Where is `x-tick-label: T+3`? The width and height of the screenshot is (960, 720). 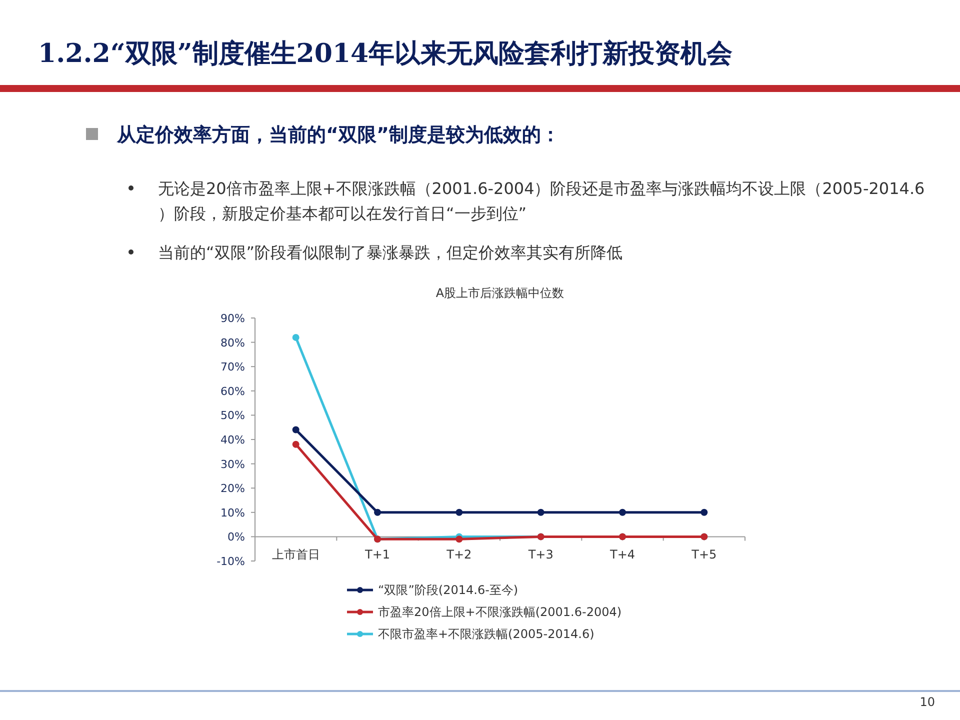 x-tick-label: T+3 is located at coordinates (540, 555).